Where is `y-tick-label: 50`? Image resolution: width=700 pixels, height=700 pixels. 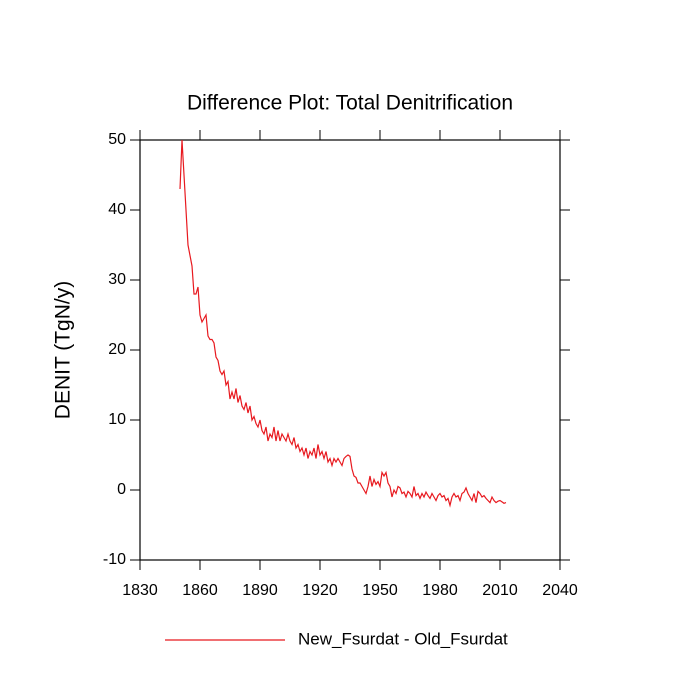 y-tick-label: 50 is located at coordinates (117, 139).